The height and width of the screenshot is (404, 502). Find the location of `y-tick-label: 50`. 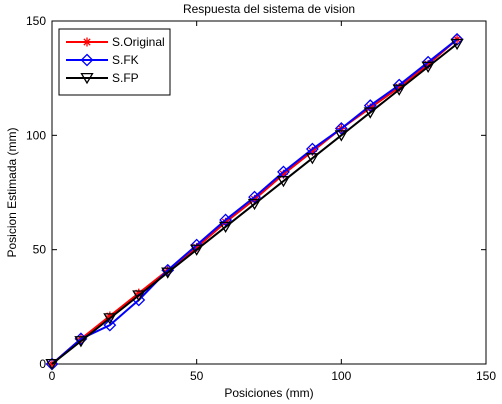

y-tick-label: 50 is located at coordinates (40, 250).